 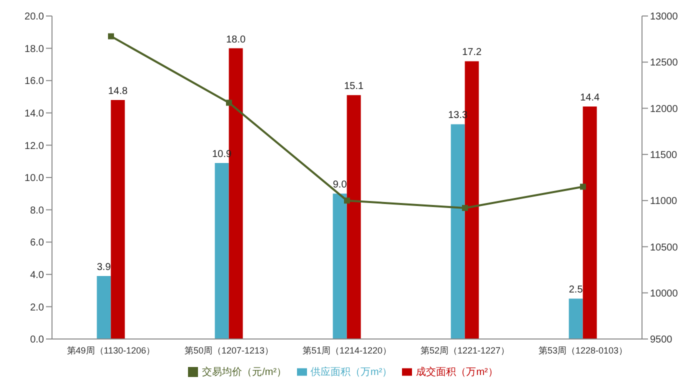 I want to click on y2-tick-label: 12000, so click(x=664, y=109).